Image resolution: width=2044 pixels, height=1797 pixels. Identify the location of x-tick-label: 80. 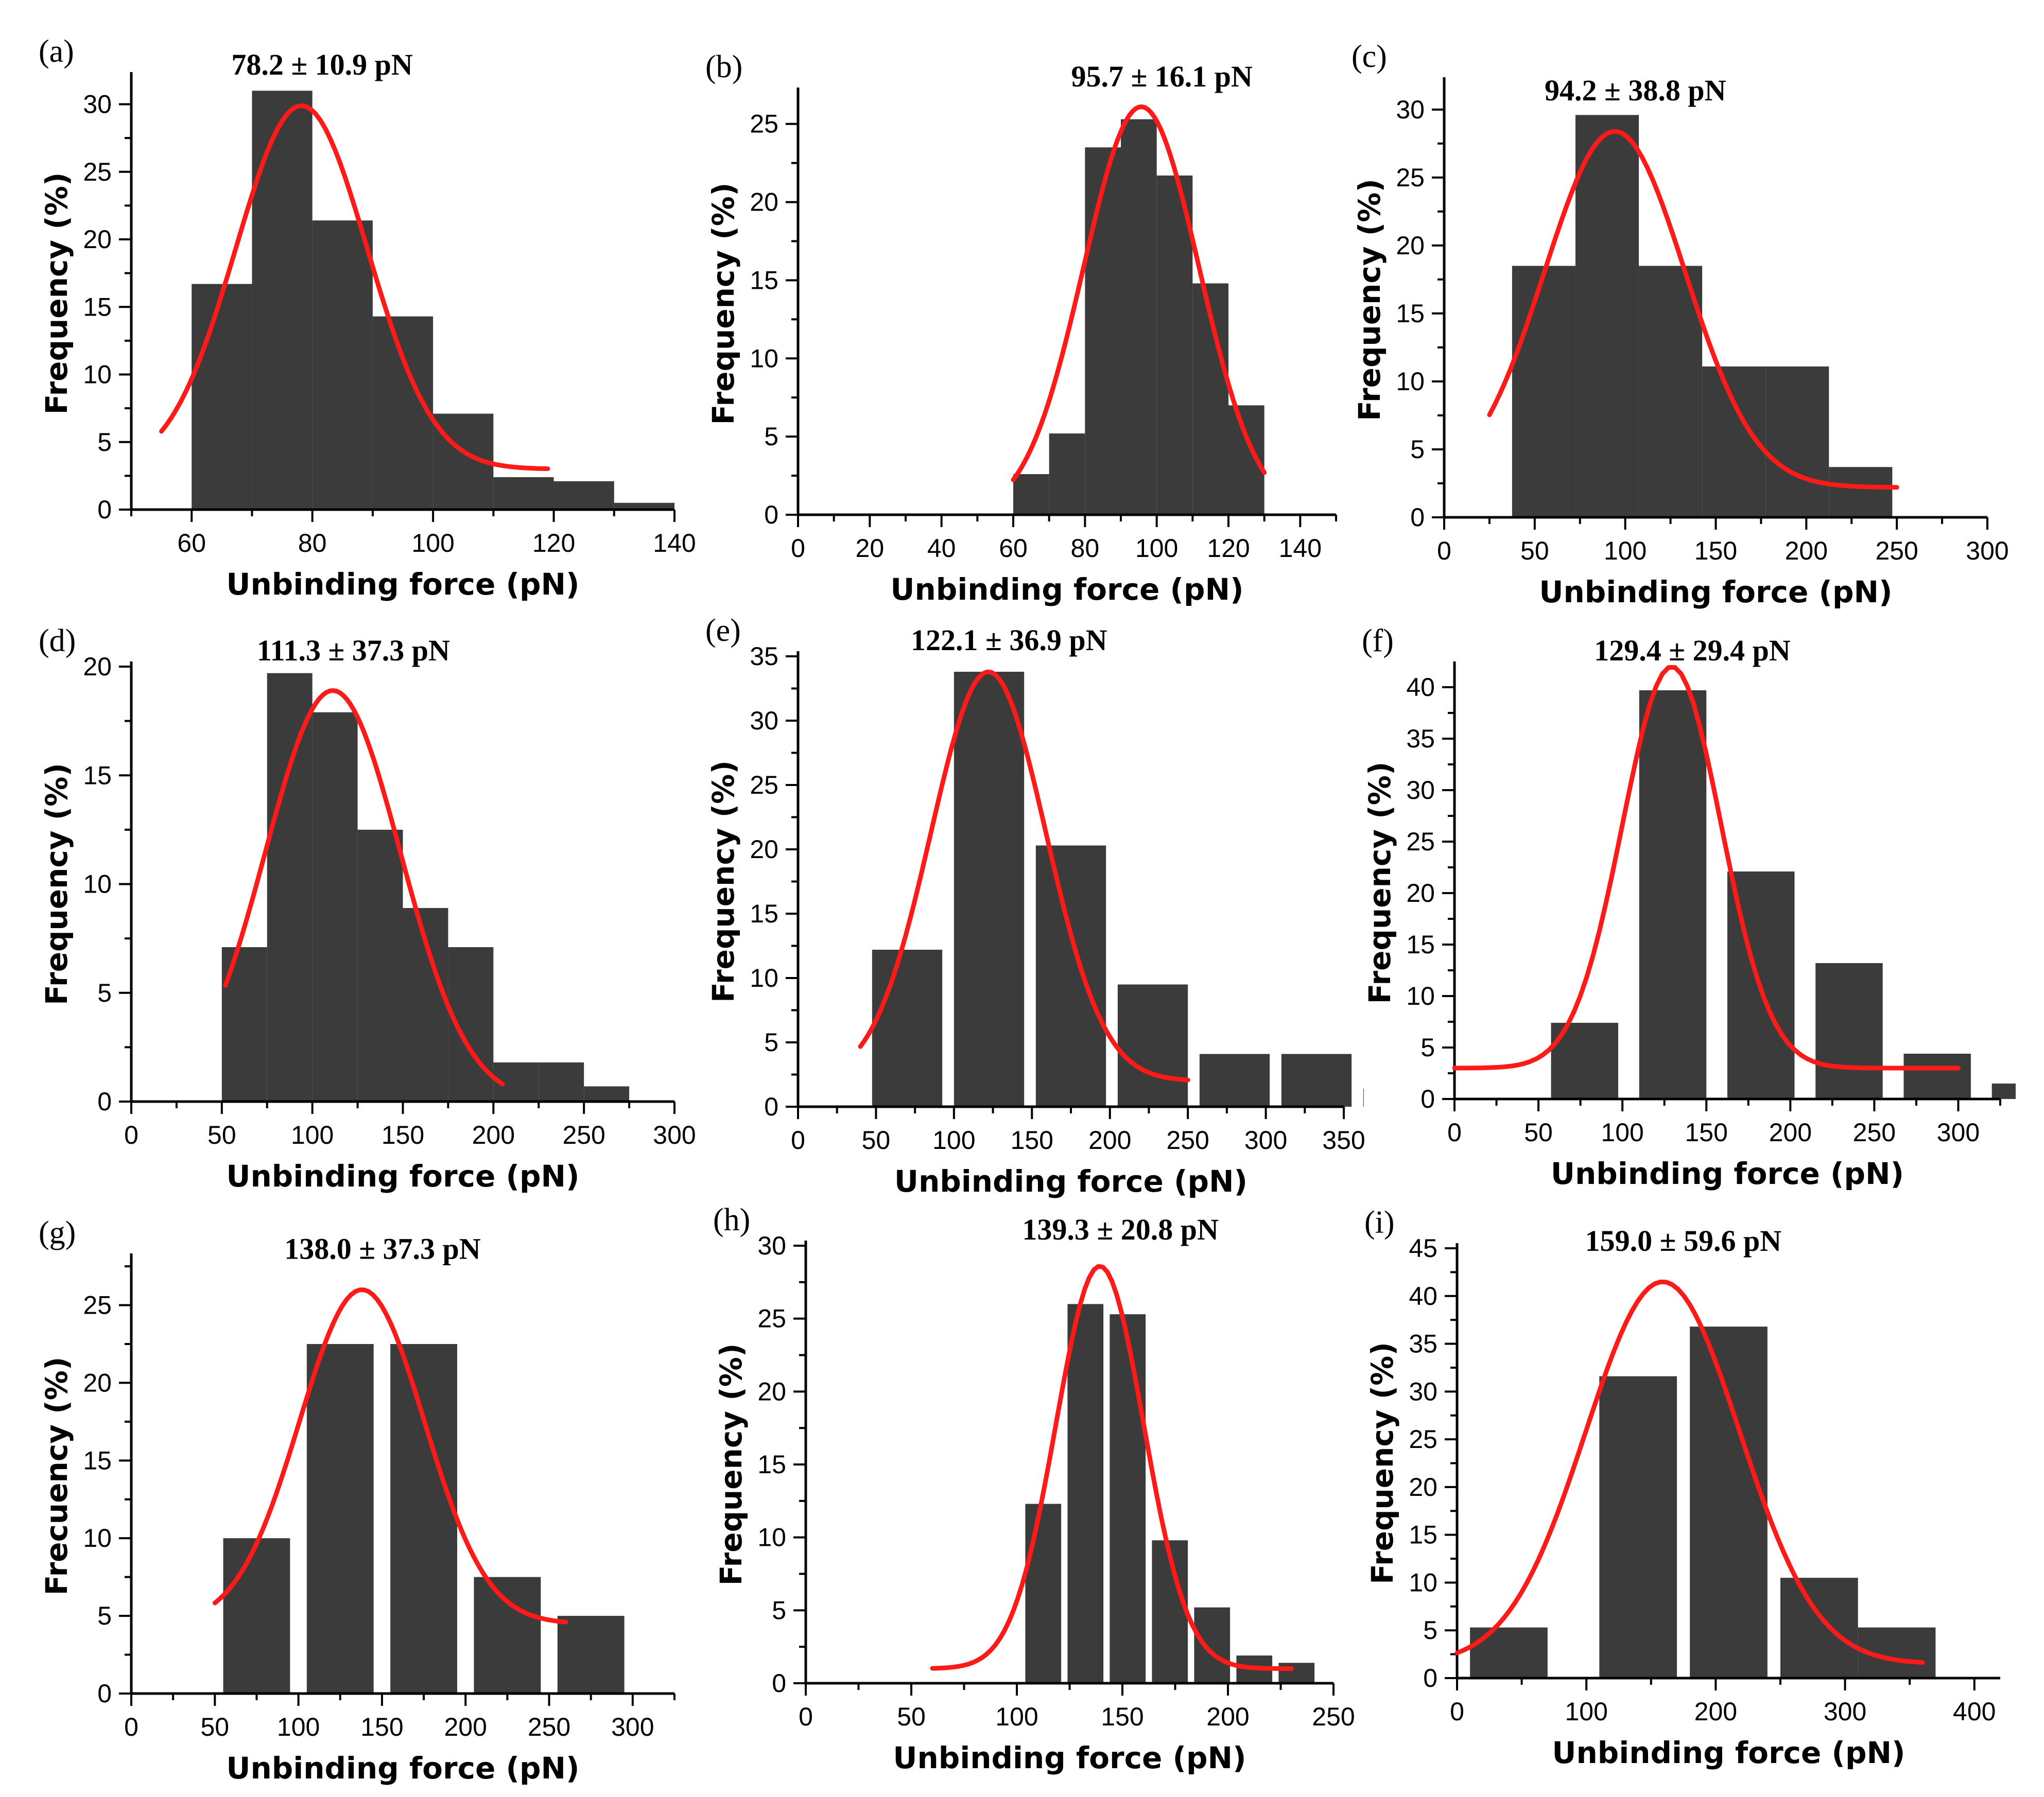
(1086, 548).